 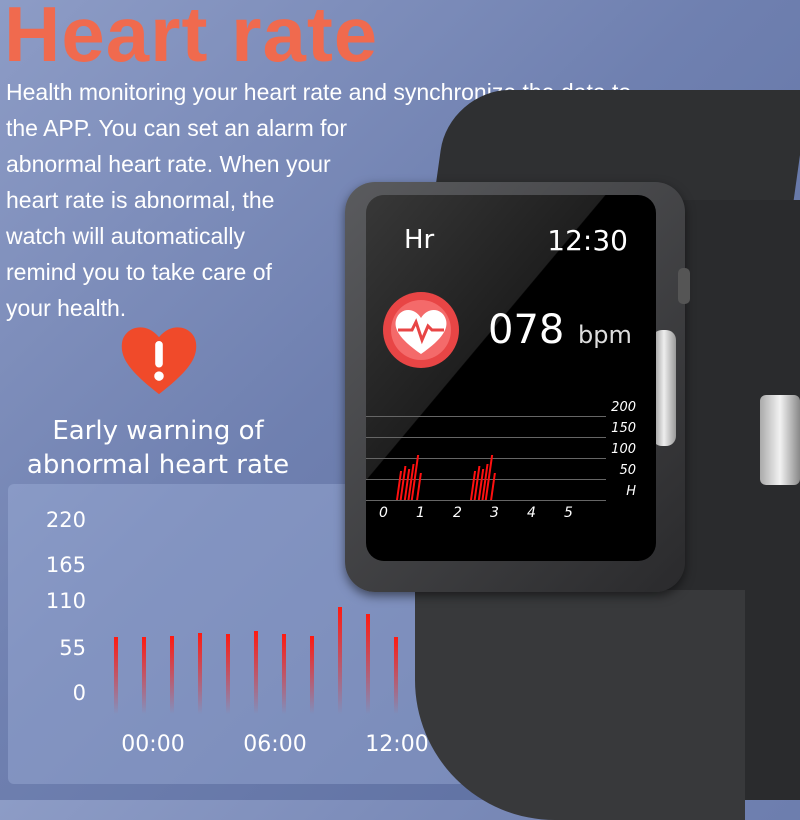 I want to click on y-tick: 0, so click(x=79, y=693).